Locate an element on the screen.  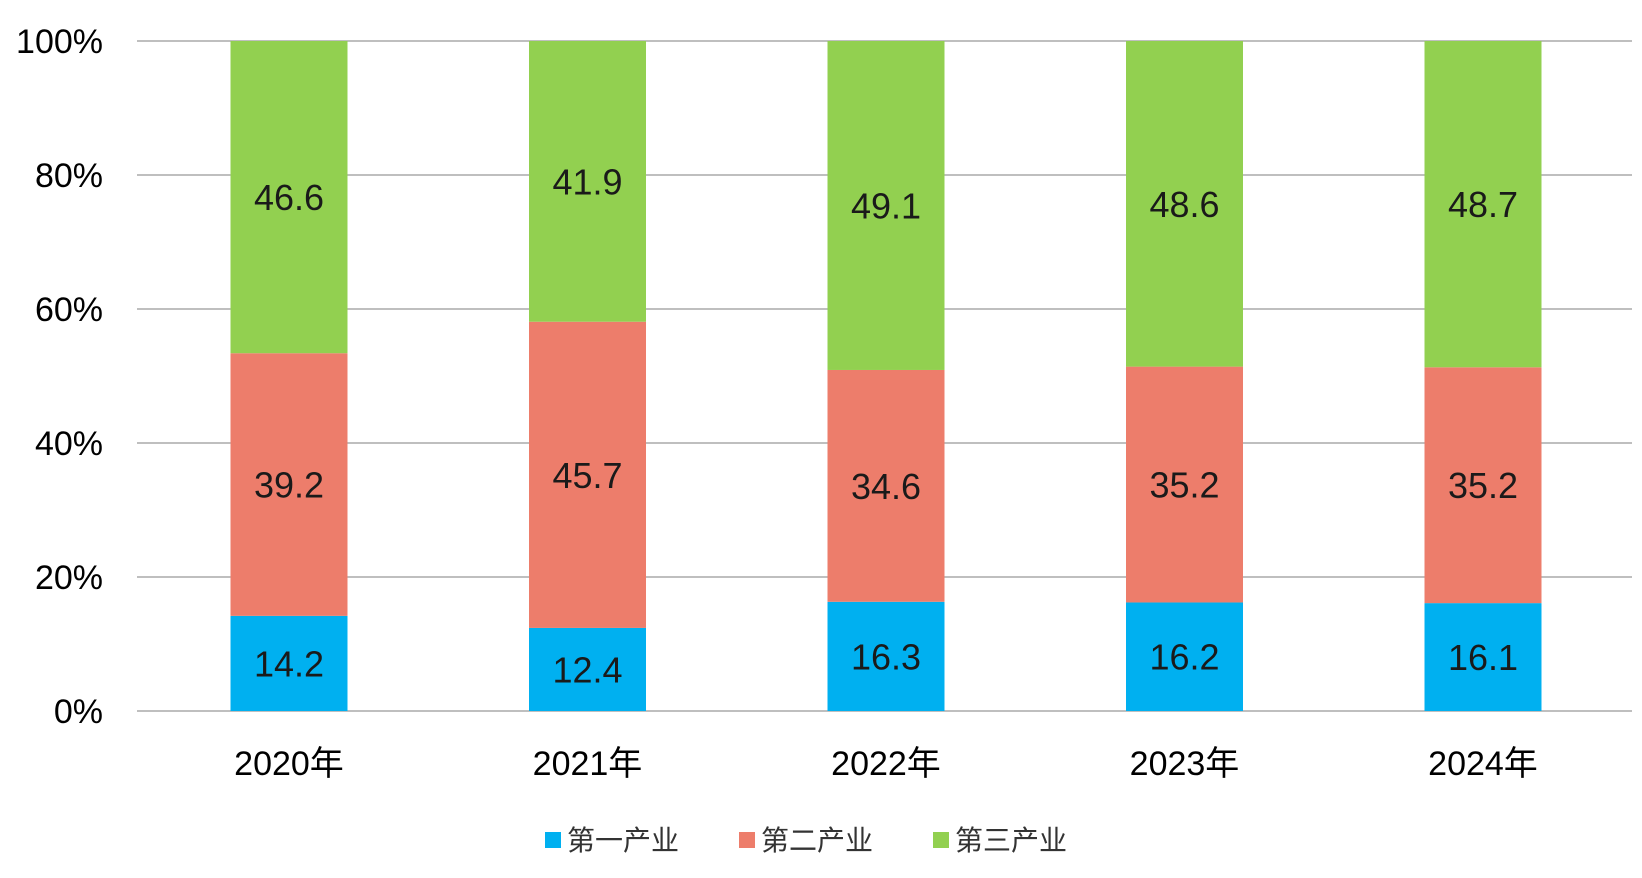
data-label: 12.4 is located at coordinates (587, 669).